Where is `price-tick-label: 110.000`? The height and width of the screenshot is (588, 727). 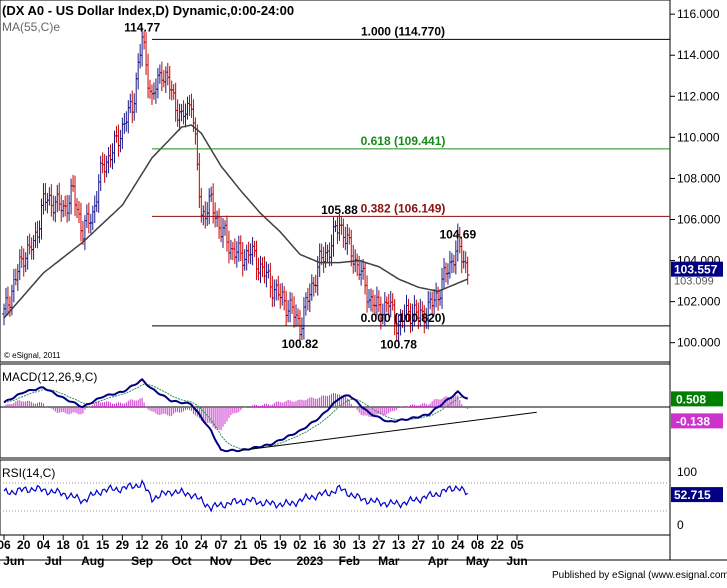 price-tick-label: 110.000 is located at coordinates (698, 137).